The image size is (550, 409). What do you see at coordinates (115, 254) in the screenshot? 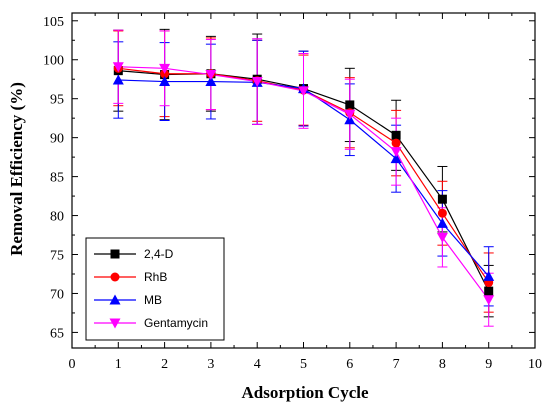
I see `legend-marker-2-4-d` at bounding box center [115, 254].